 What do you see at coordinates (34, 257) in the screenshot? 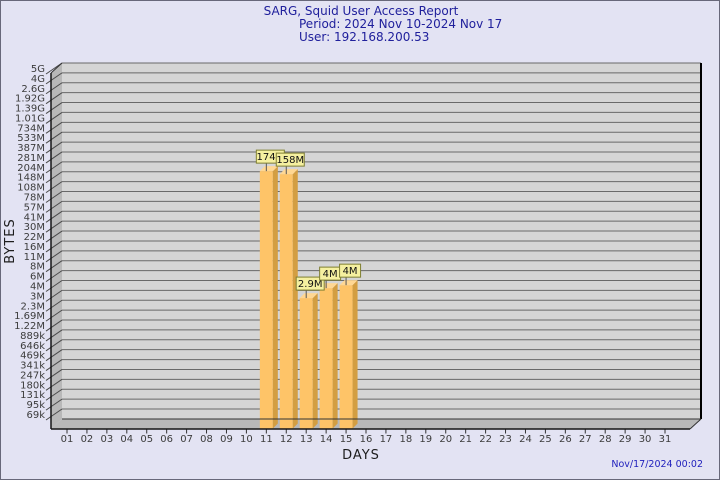
I see `y-tick-label: 11M` at bounding box center [34, 257].